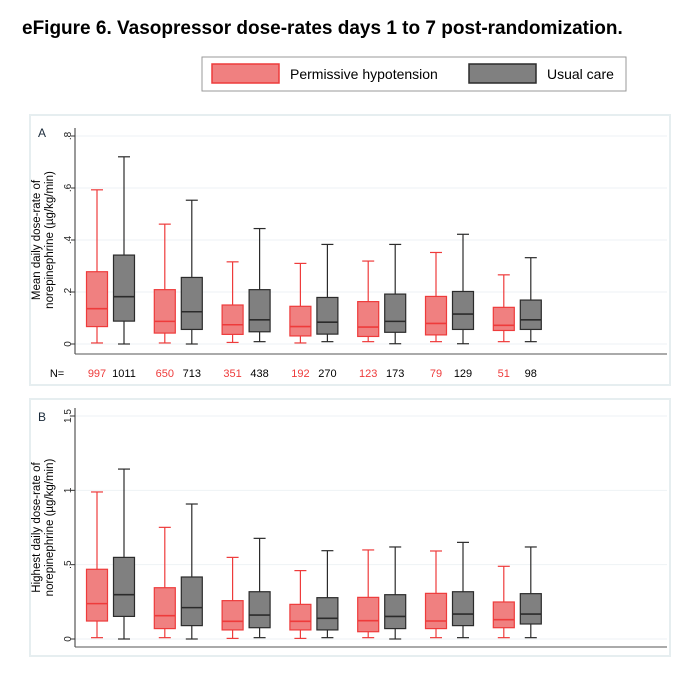 This screenshot has width=700, height=673. Describe the element at coordinates (68, 564) in the screenshot. I see `y-tick-label: .5` at that location.